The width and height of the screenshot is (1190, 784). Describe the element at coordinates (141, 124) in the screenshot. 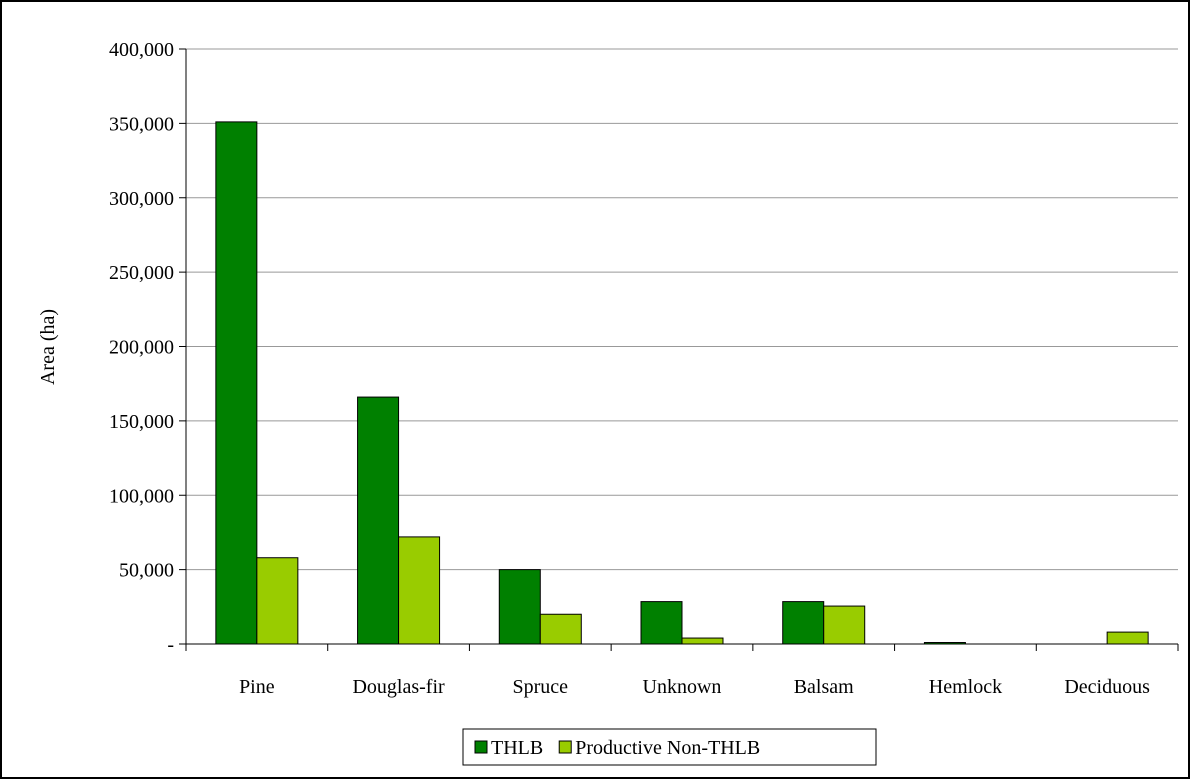

I see `y-tick-label: 350,000` at that location.